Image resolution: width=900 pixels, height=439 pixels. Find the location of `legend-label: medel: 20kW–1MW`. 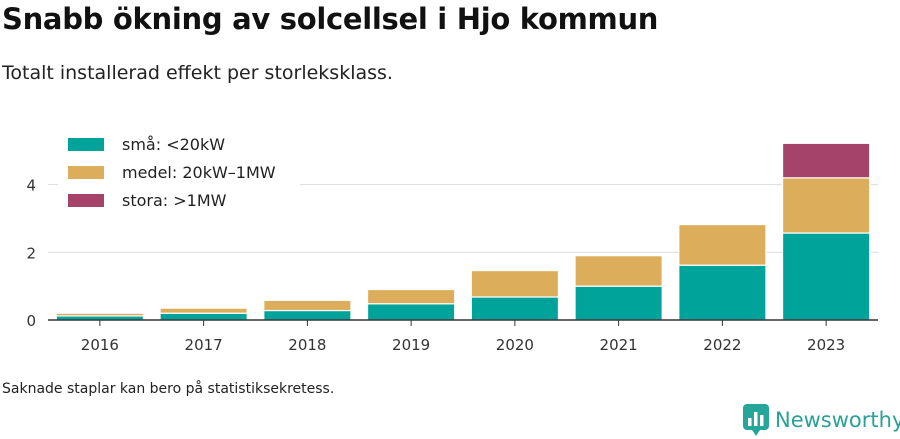

legend-label: medel: 20kW–1MW is located at coordinates (199, 172).